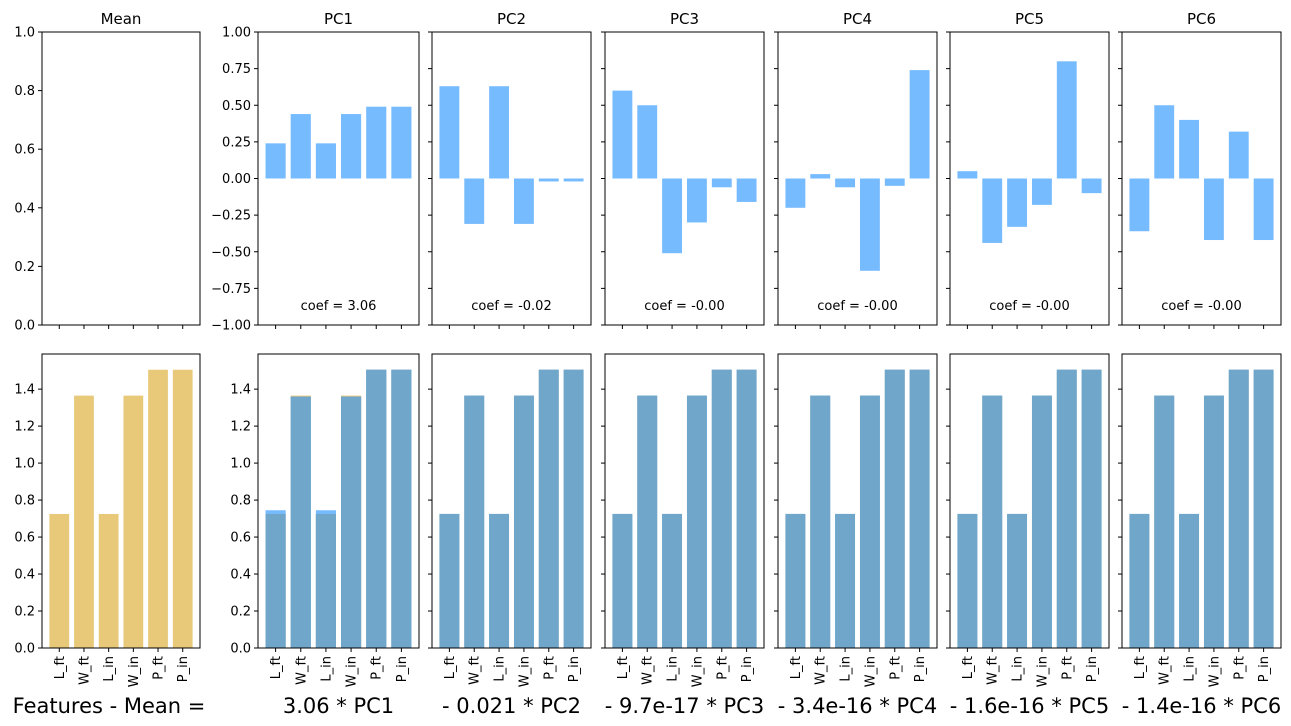  What do you see at coordinates (231, 289) in the screenshot?
I see `y-tick-label: −0.75` at bounding box center [231, 289].